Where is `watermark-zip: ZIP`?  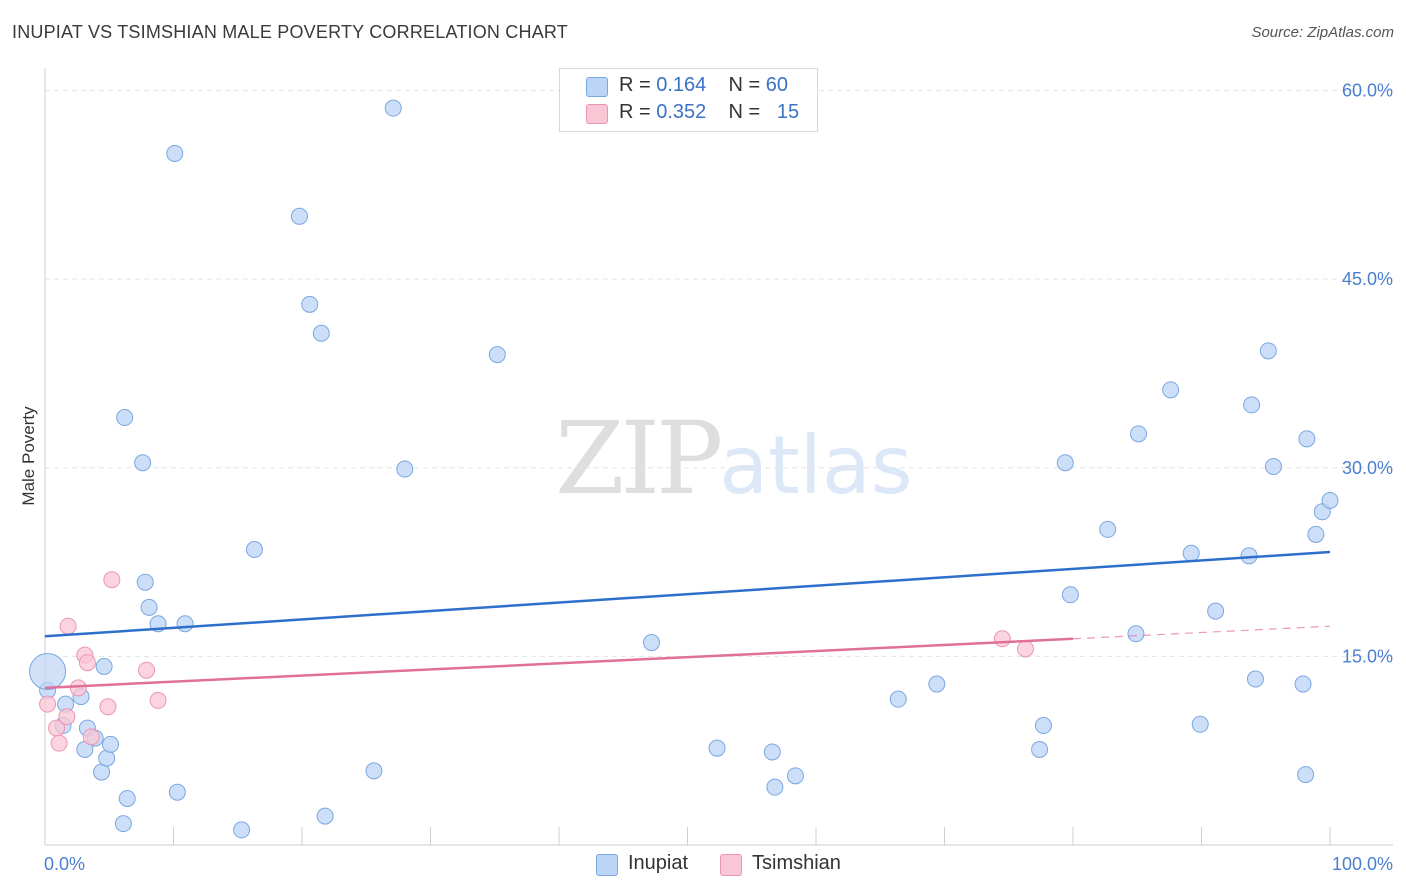 watermark-zip: ZIP is located at coordinates (639, 458).